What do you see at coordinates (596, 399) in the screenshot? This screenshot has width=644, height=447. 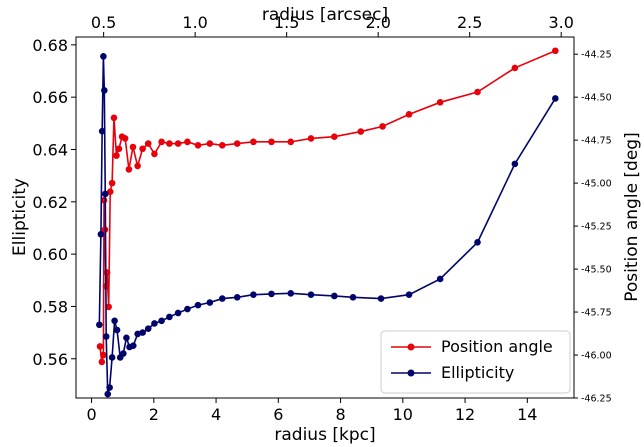 I see `y2-tick-label: -46.25` at bounding box center [596, 399].